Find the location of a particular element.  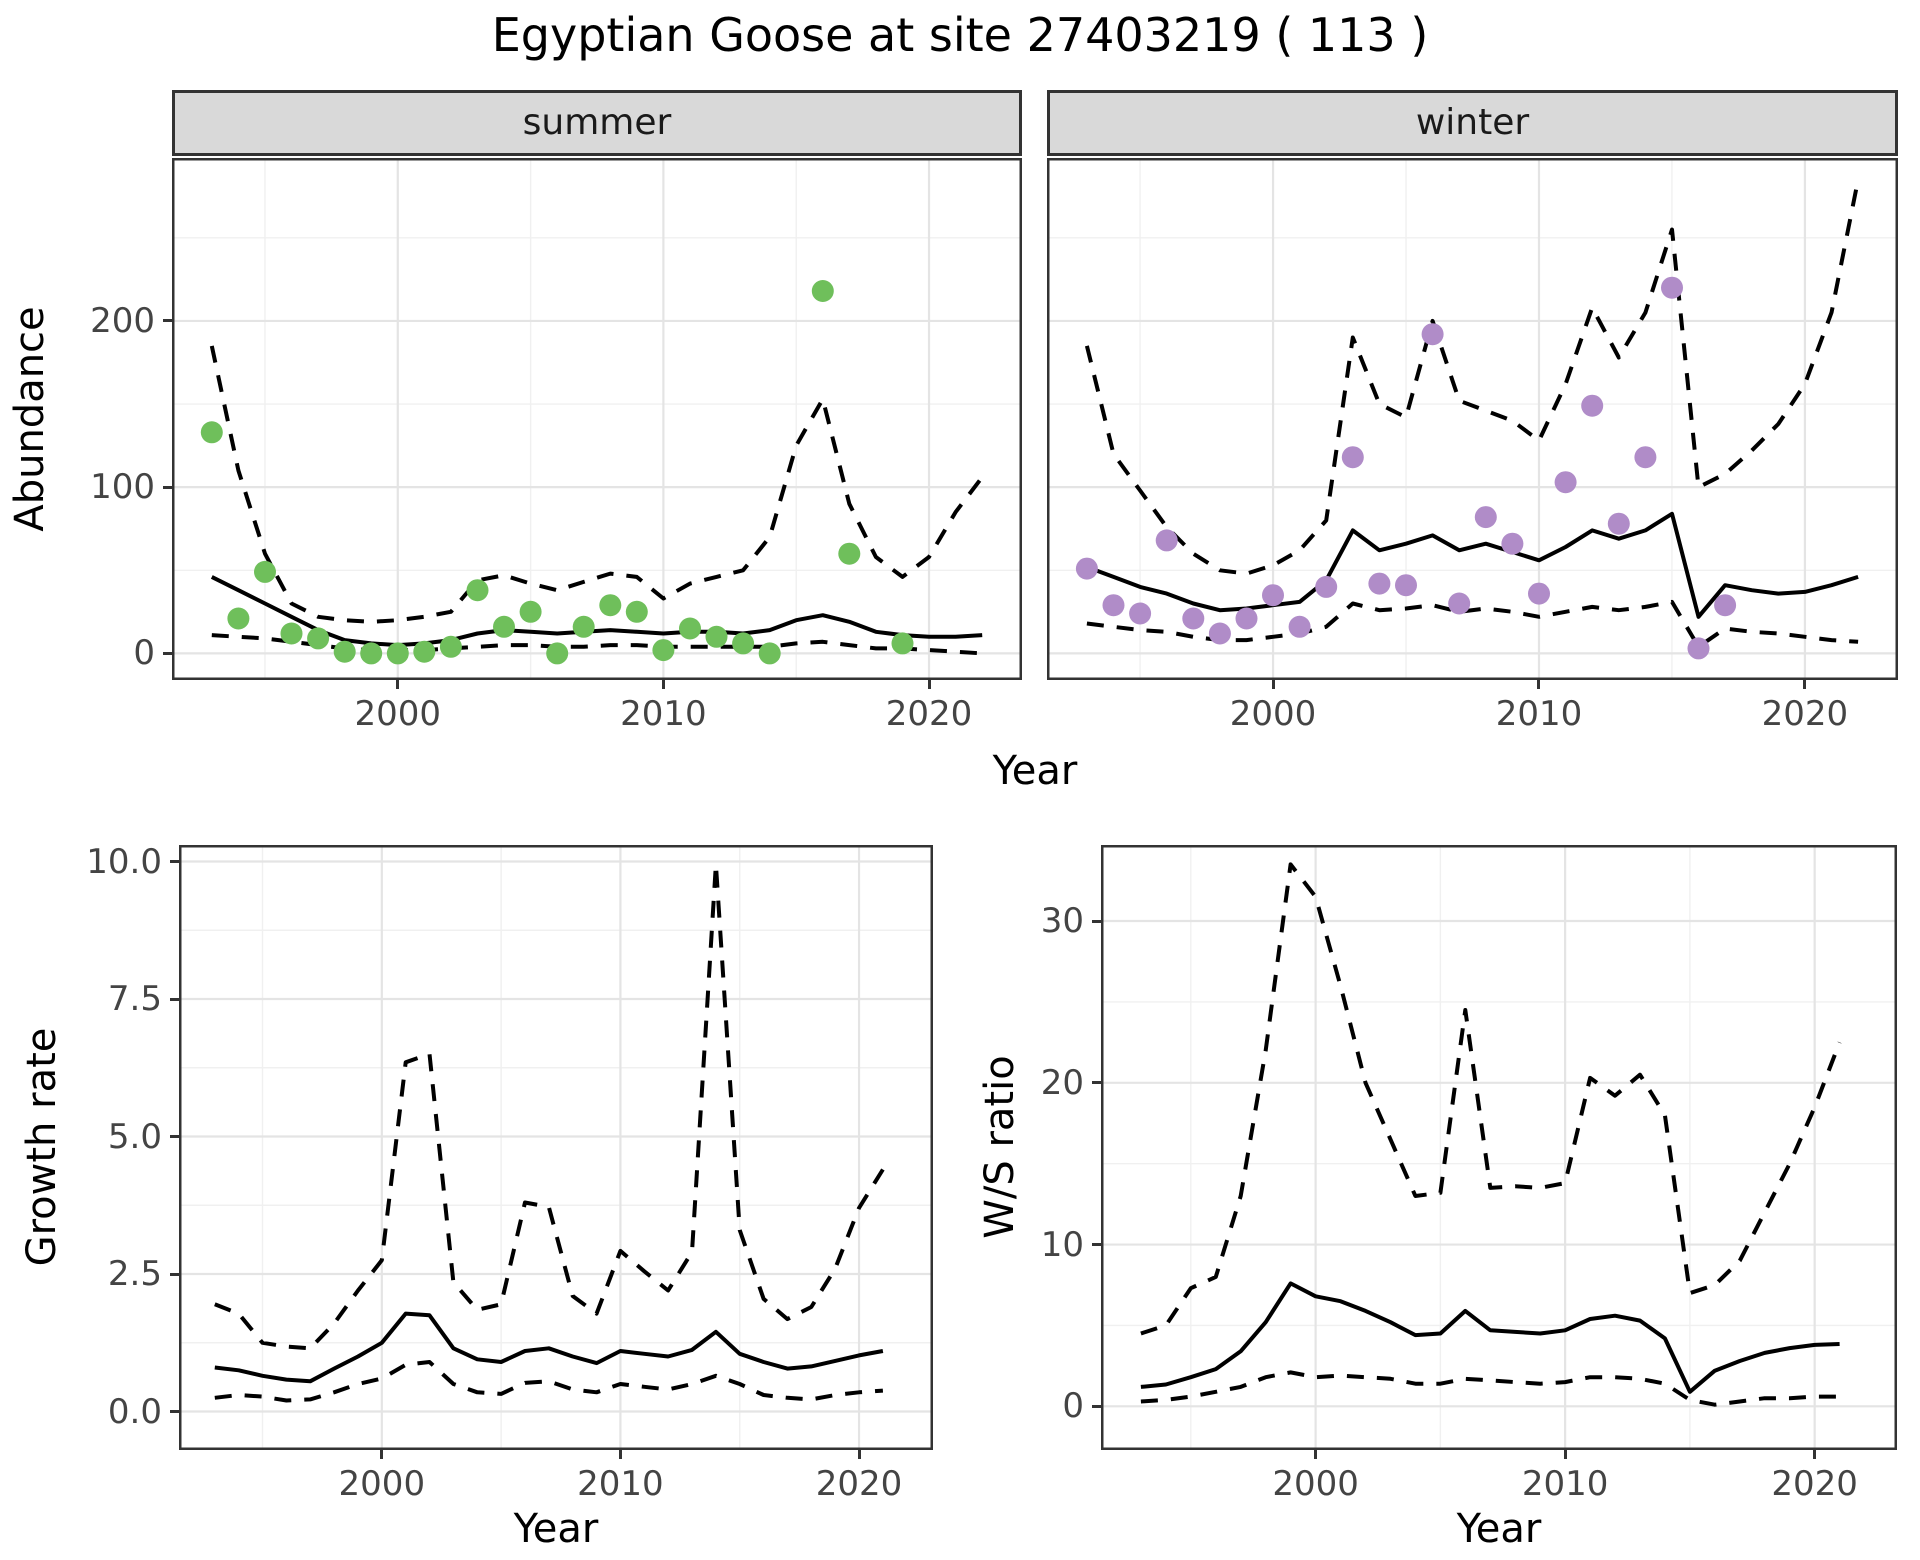

abundance-summer-upper-ci-line is located at coordinates (596, 484).